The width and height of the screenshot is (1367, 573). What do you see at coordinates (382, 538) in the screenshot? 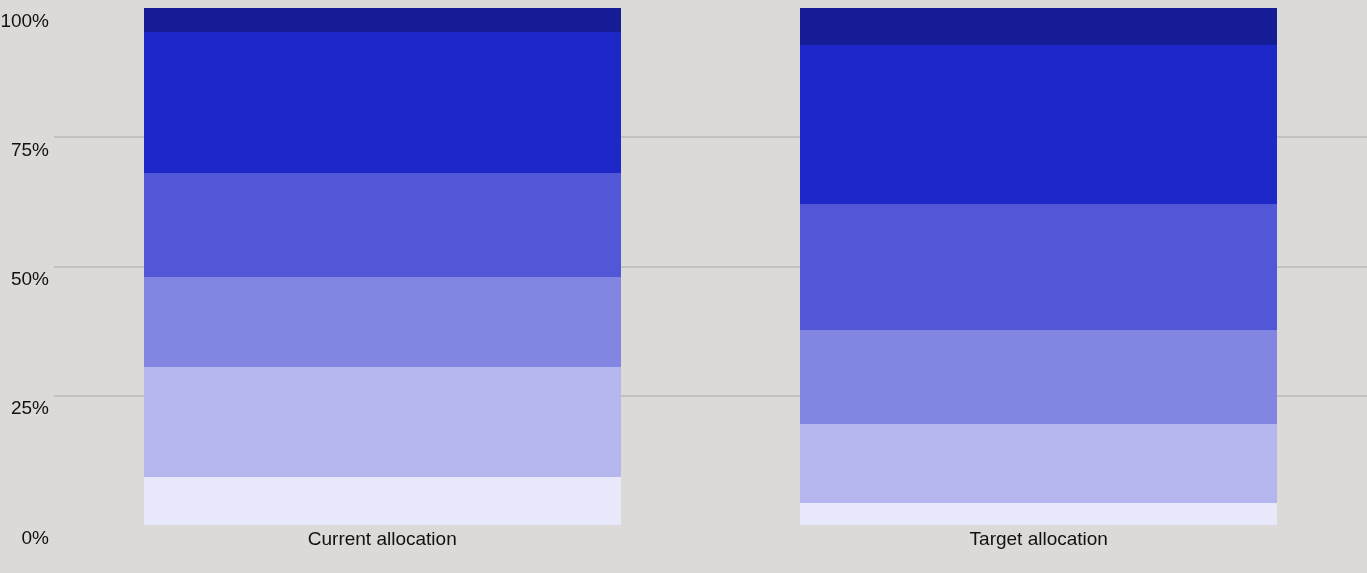
I see `x-tick-label: Current allocation` at bounding box center [382, 538].